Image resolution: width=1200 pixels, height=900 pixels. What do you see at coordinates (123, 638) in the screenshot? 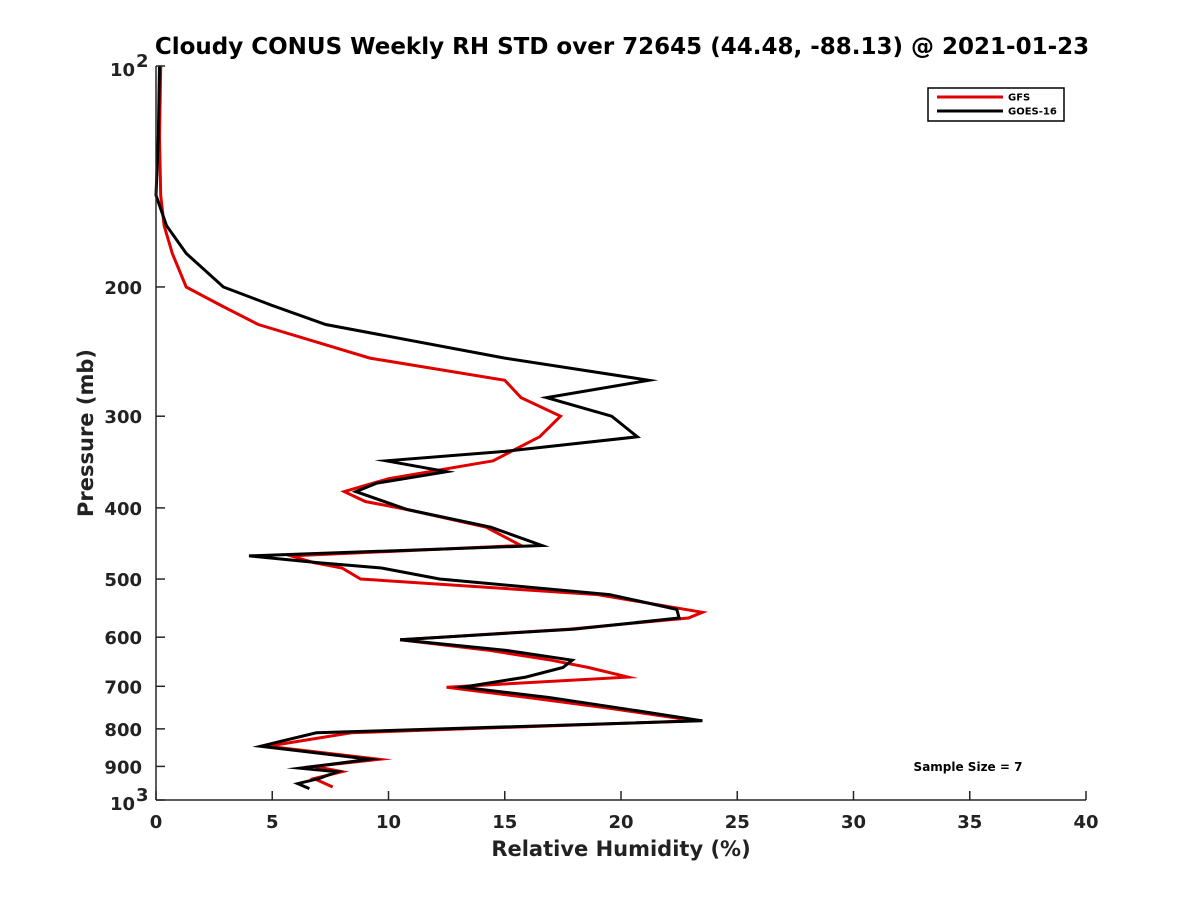
I see `y-tick-label: 600` at bounding box center [123, 638].